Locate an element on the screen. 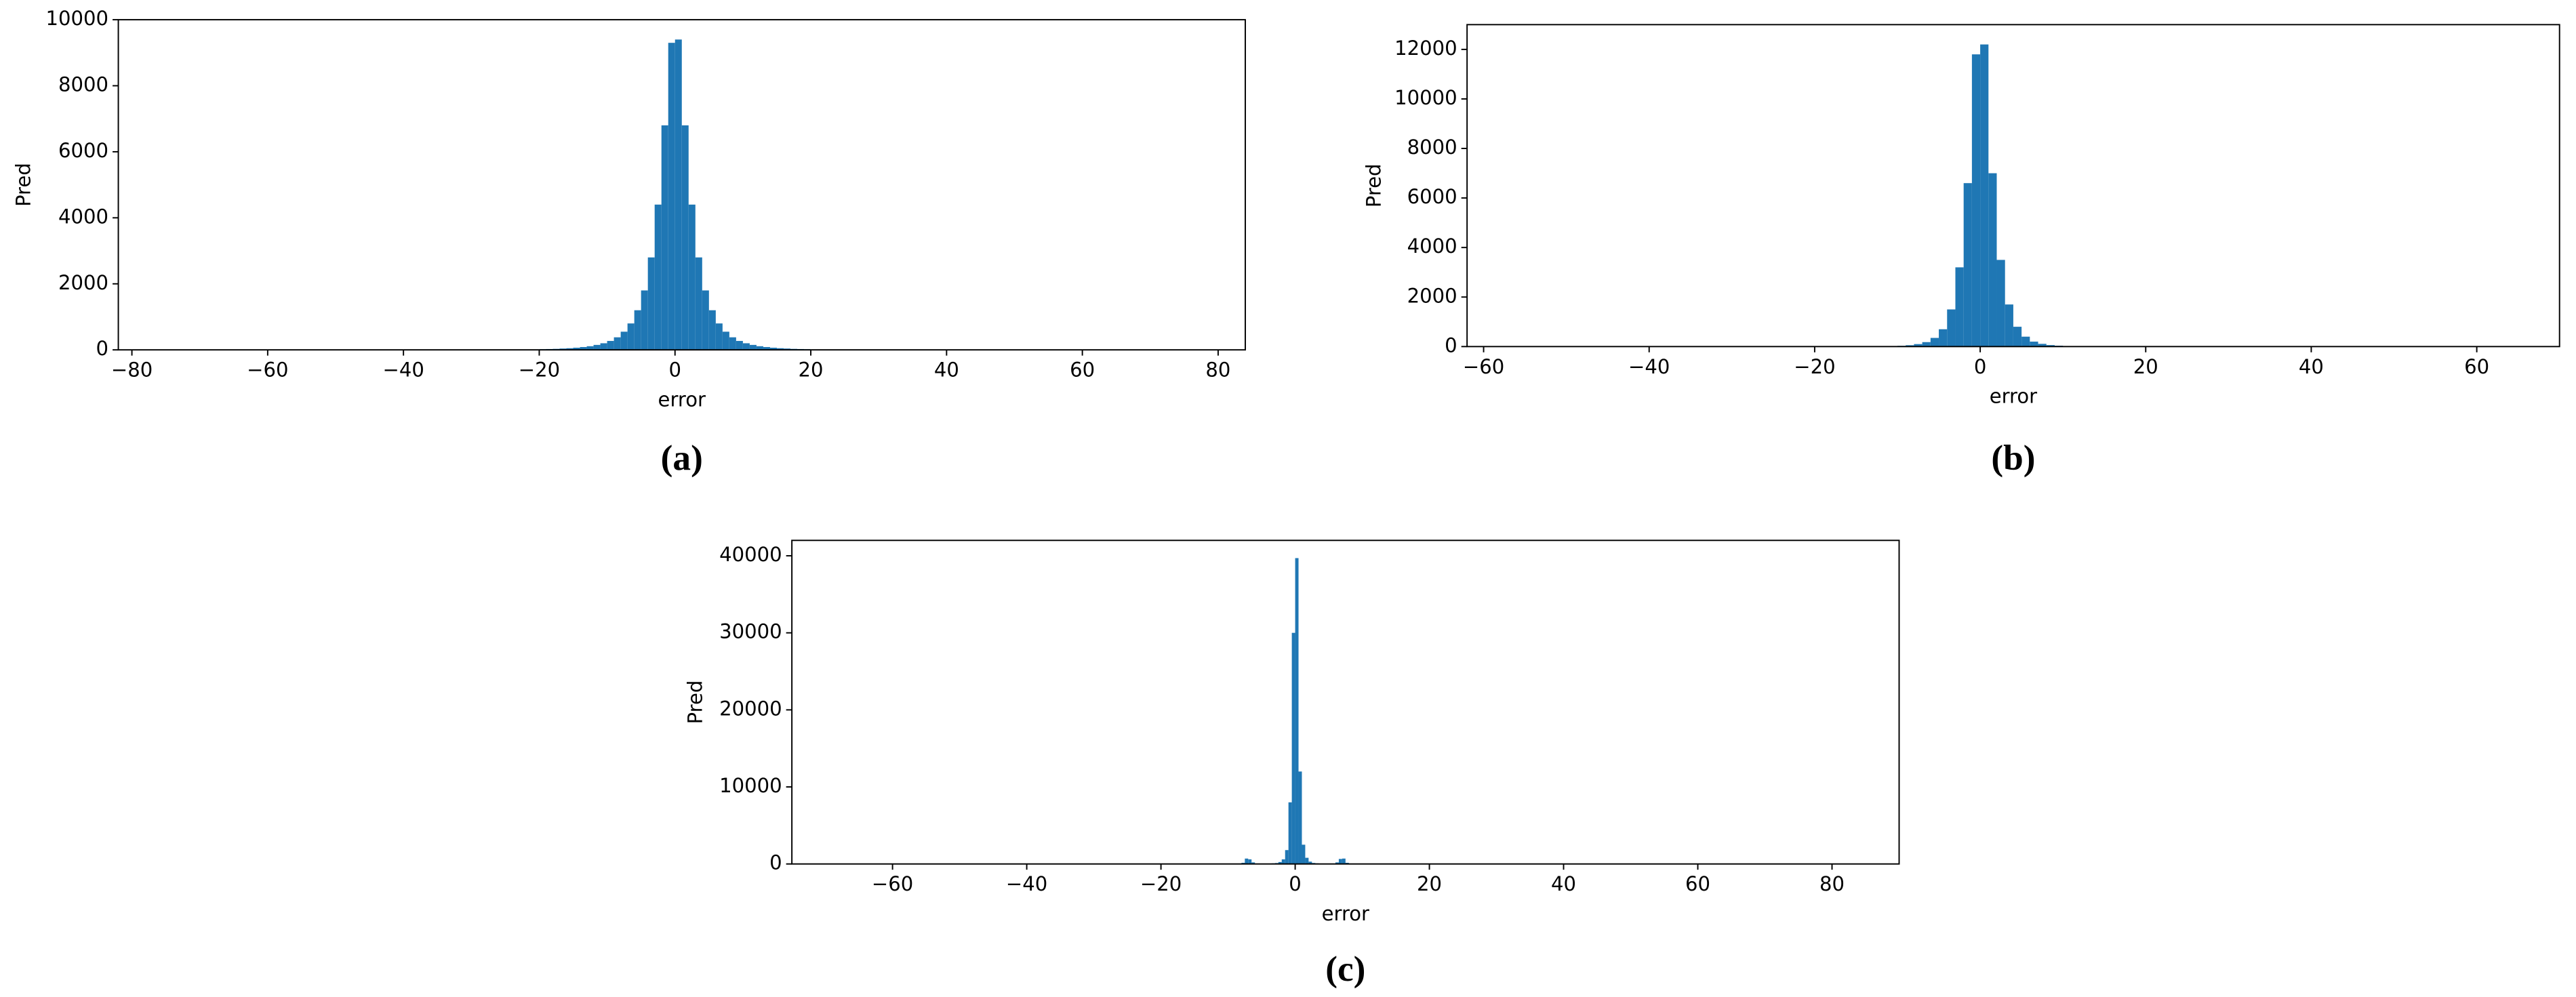 Image resolution: width=2576 pixels, height=997 pixels. caption: (a) is located at coordinates (682, 458).